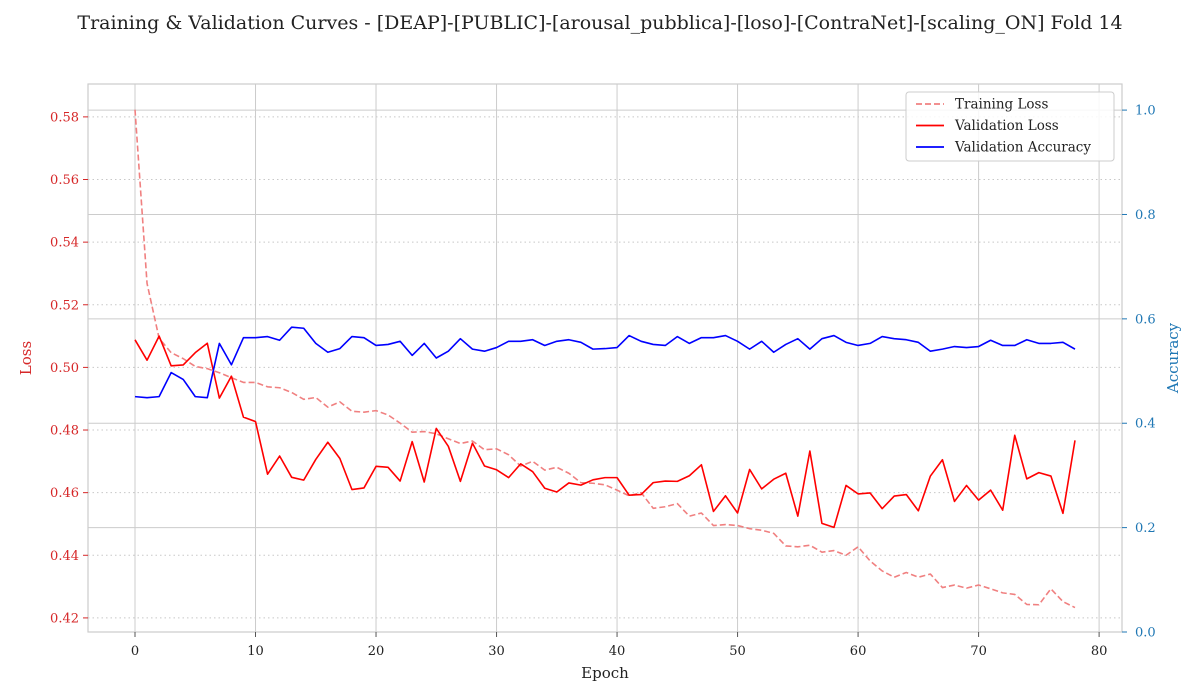 The image size is (1200, 700). What do you see at coordinates (26, 358) in the screenshot?
I see `y-axis-left-label: Loss` at bounding box center [26, 358].